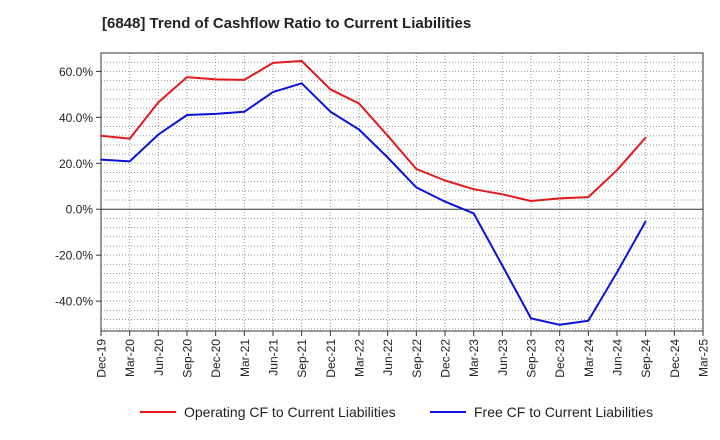 Image resolution: width=720 pixels, height=440 pixels. I want to click on legend-item-operating-cf: Operating CF to Current Liabilities, so click(268, 412).